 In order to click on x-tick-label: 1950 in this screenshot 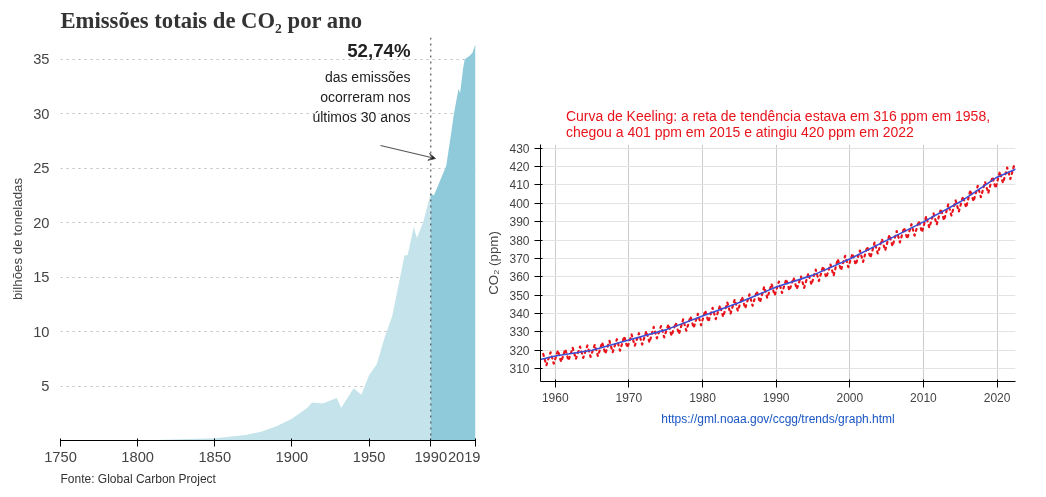, I will do `click(369, 456)`.